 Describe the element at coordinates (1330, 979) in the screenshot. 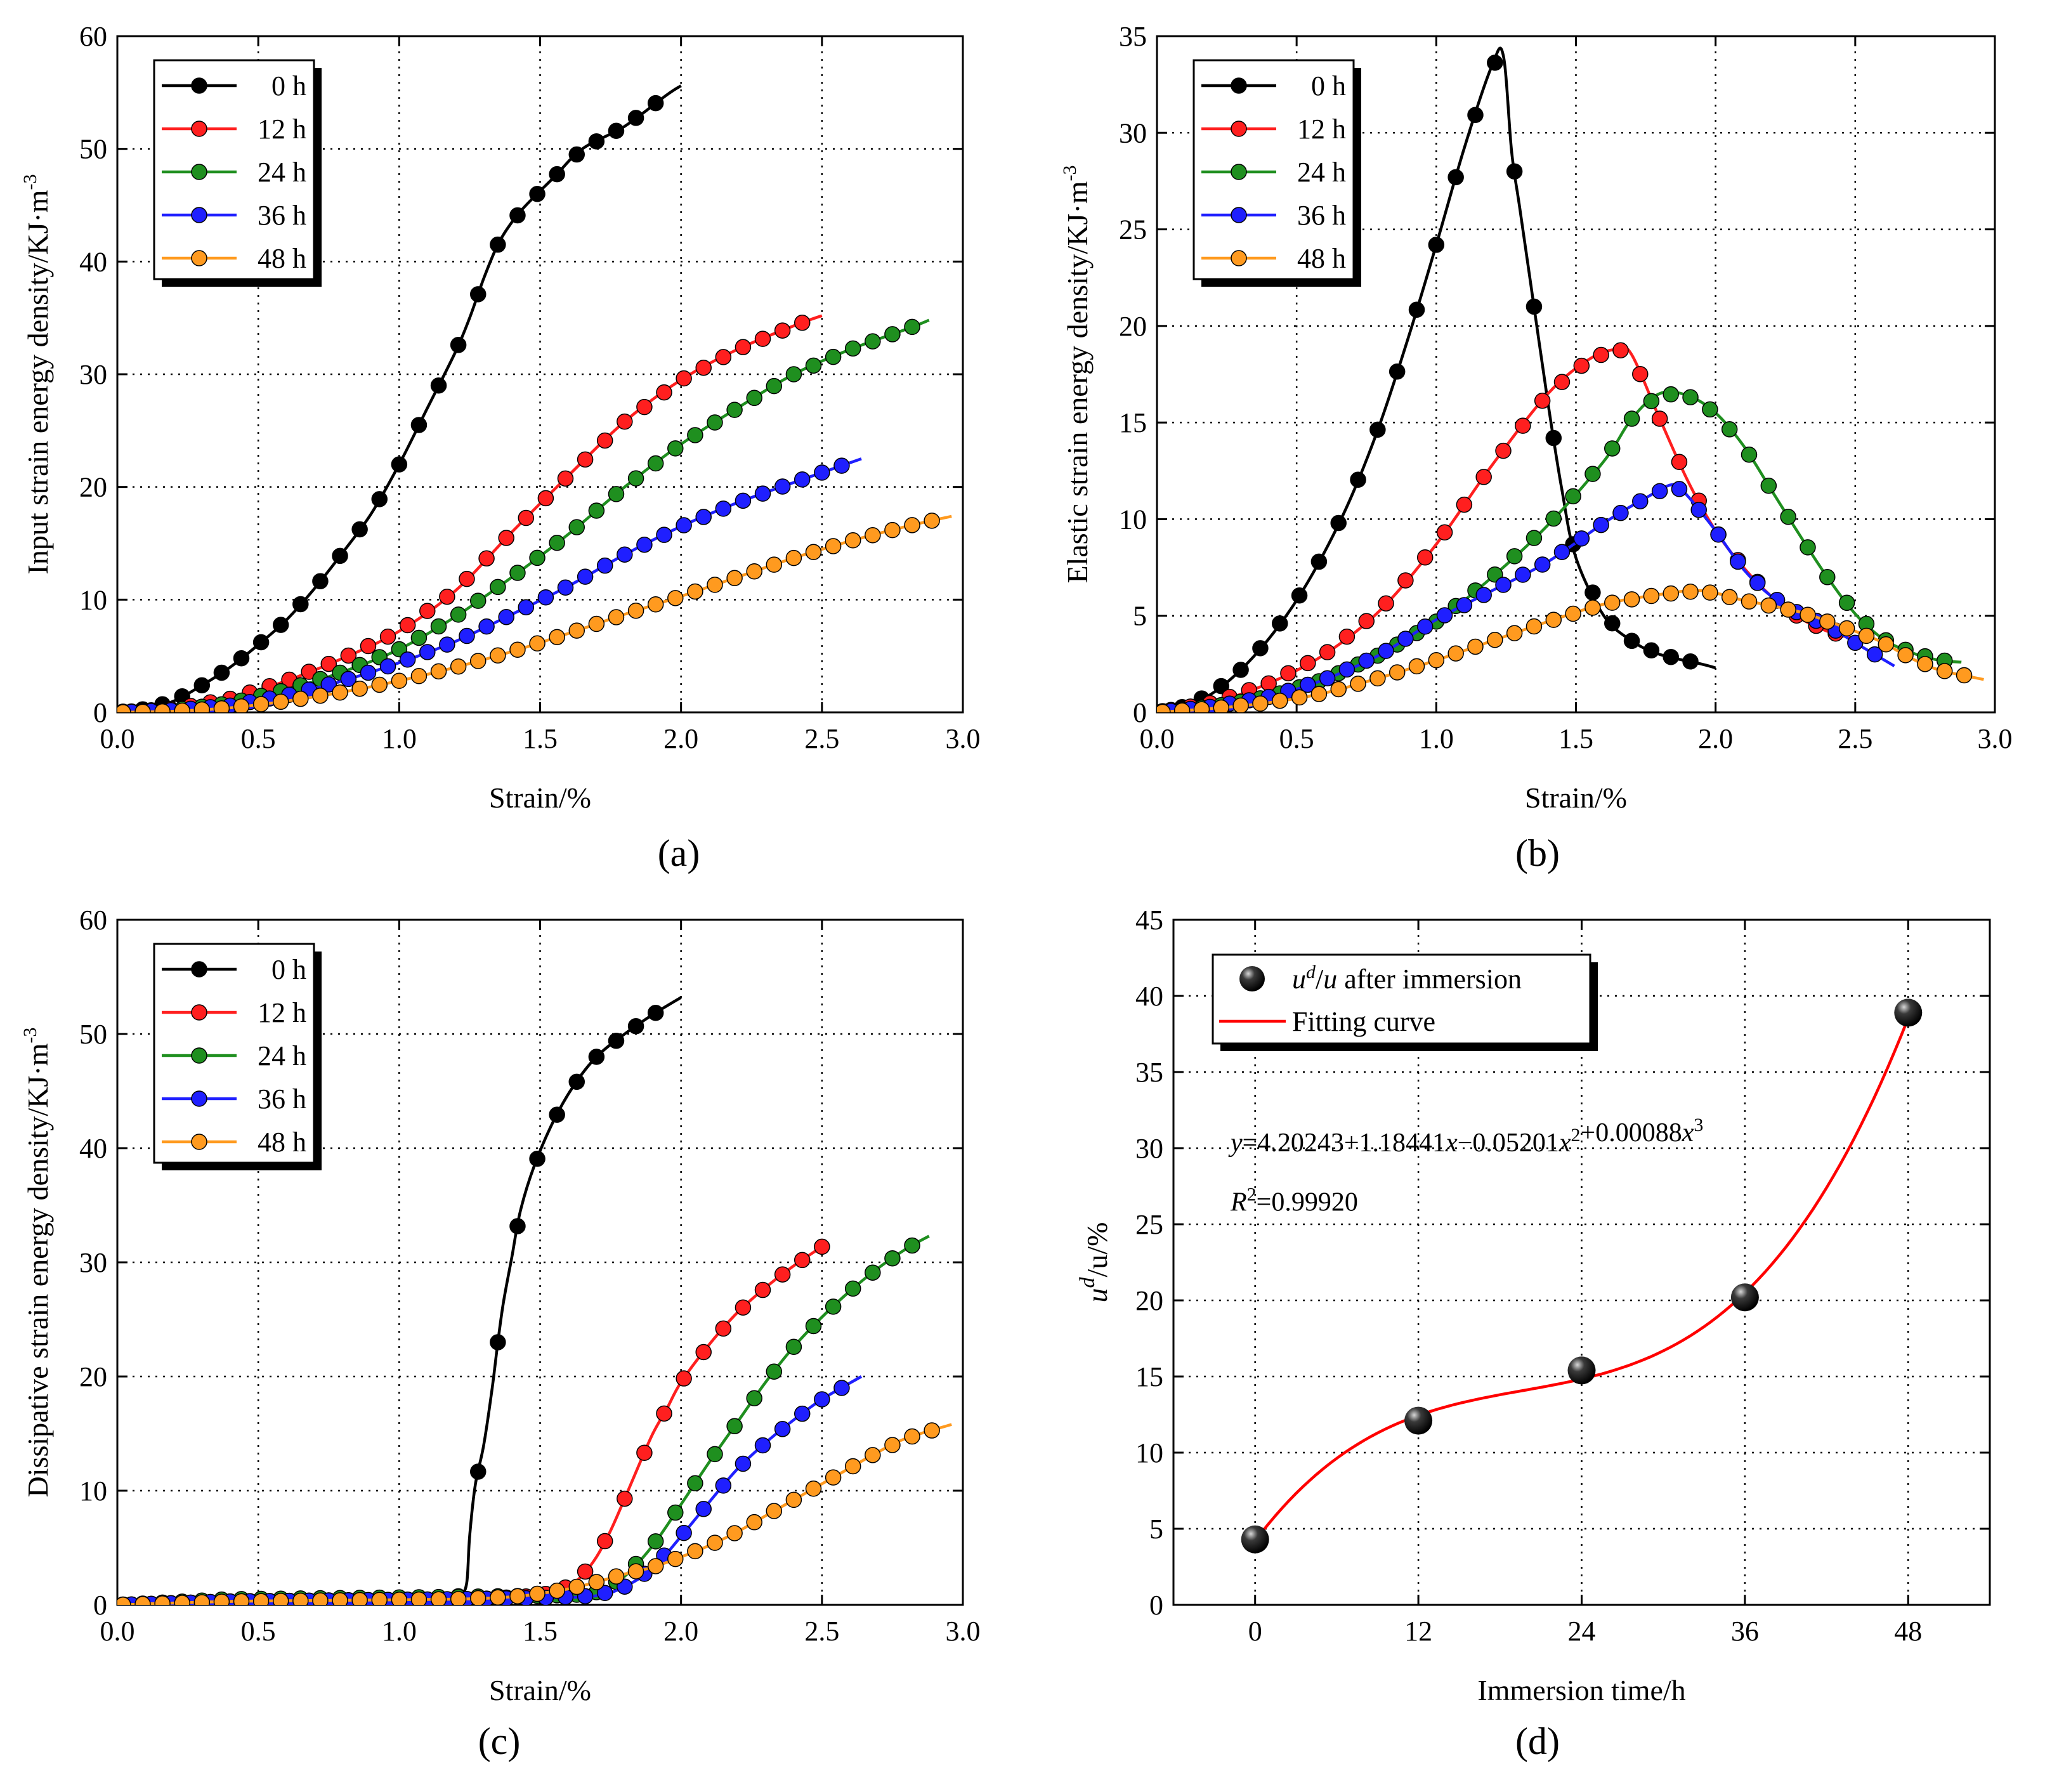

I see `legend-u2: u` at that location.